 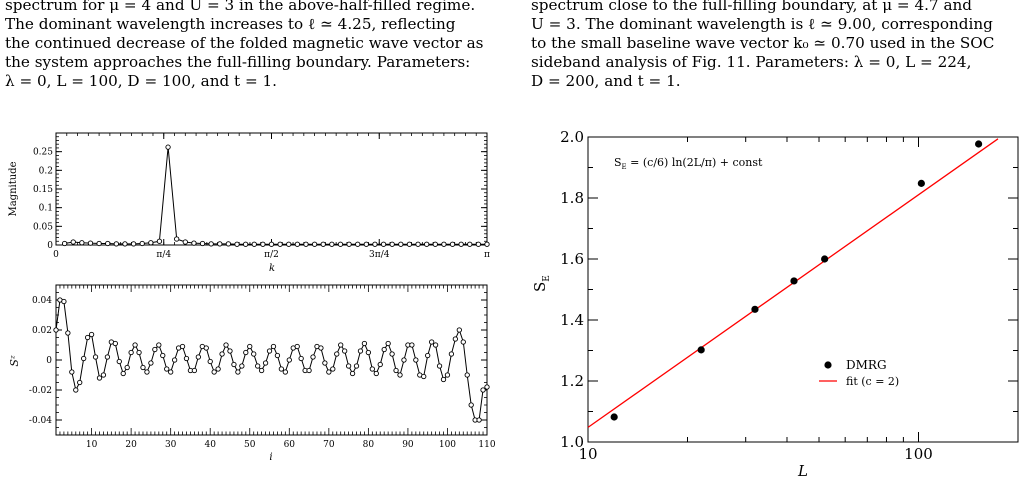 What do you see at coordinates (447, 445) in the screenshot?
I see `x-tick-label: 100` at bounding box center [447, 445].